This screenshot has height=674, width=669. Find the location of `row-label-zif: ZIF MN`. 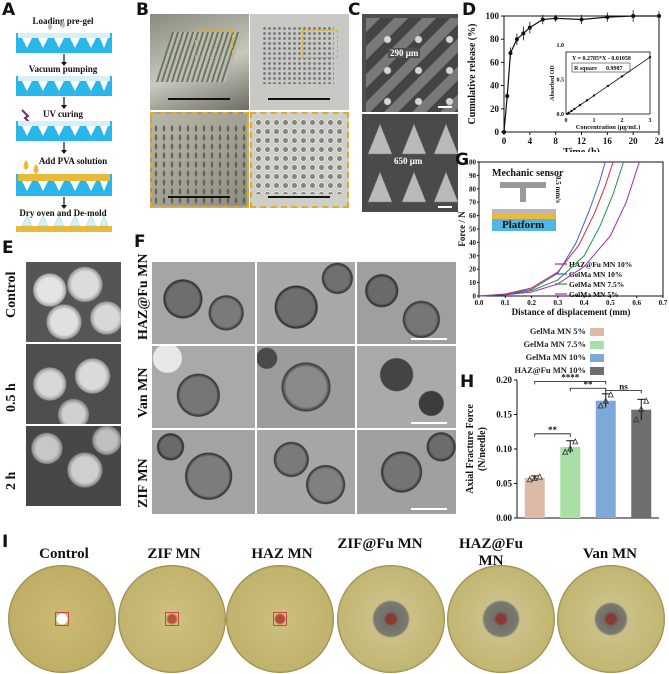

row-label-zif: ZIF MN is located at coordinates (143, 483).